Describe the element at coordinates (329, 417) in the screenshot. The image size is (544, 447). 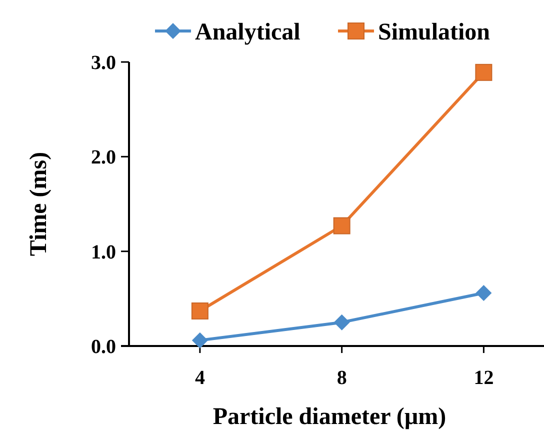
I see `x-axis-title: Particle diameter (µm)` at that location.